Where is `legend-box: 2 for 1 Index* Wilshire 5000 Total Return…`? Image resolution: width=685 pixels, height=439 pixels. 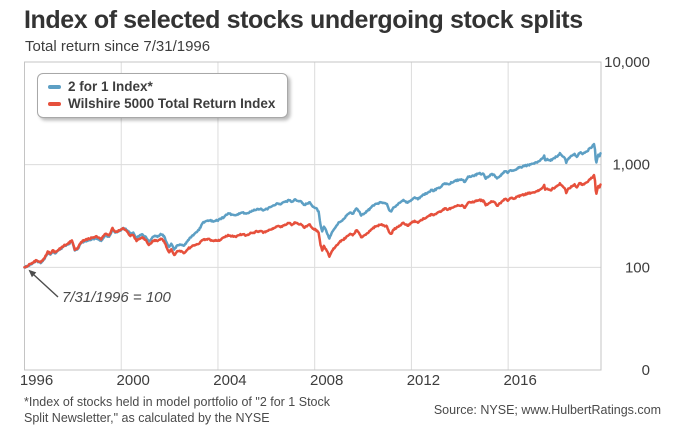 legend-box: 2 for 1 Index* Wilshire 5000 Total Return… is located at coordinates (163, 95).